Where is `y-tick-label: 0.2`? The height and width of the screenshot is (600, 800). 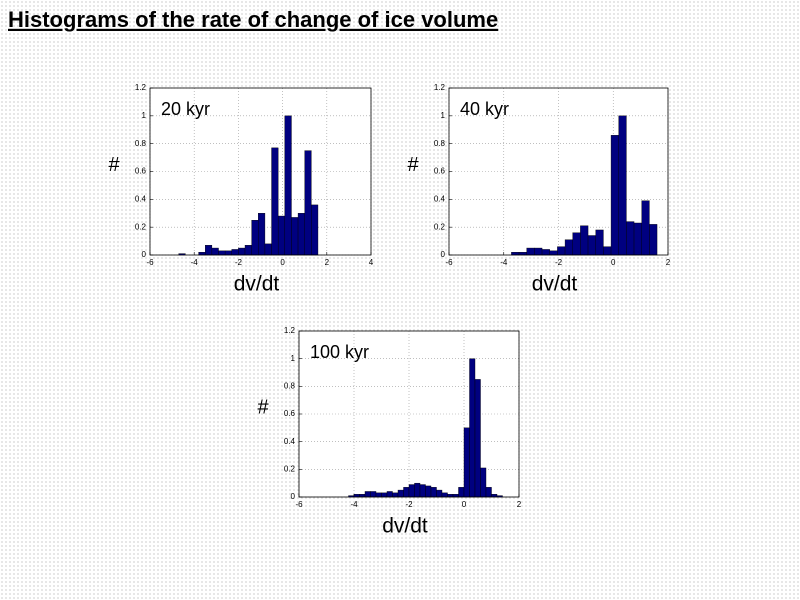 y-tick-label: 0.2 is located at coordinates (440, 226).